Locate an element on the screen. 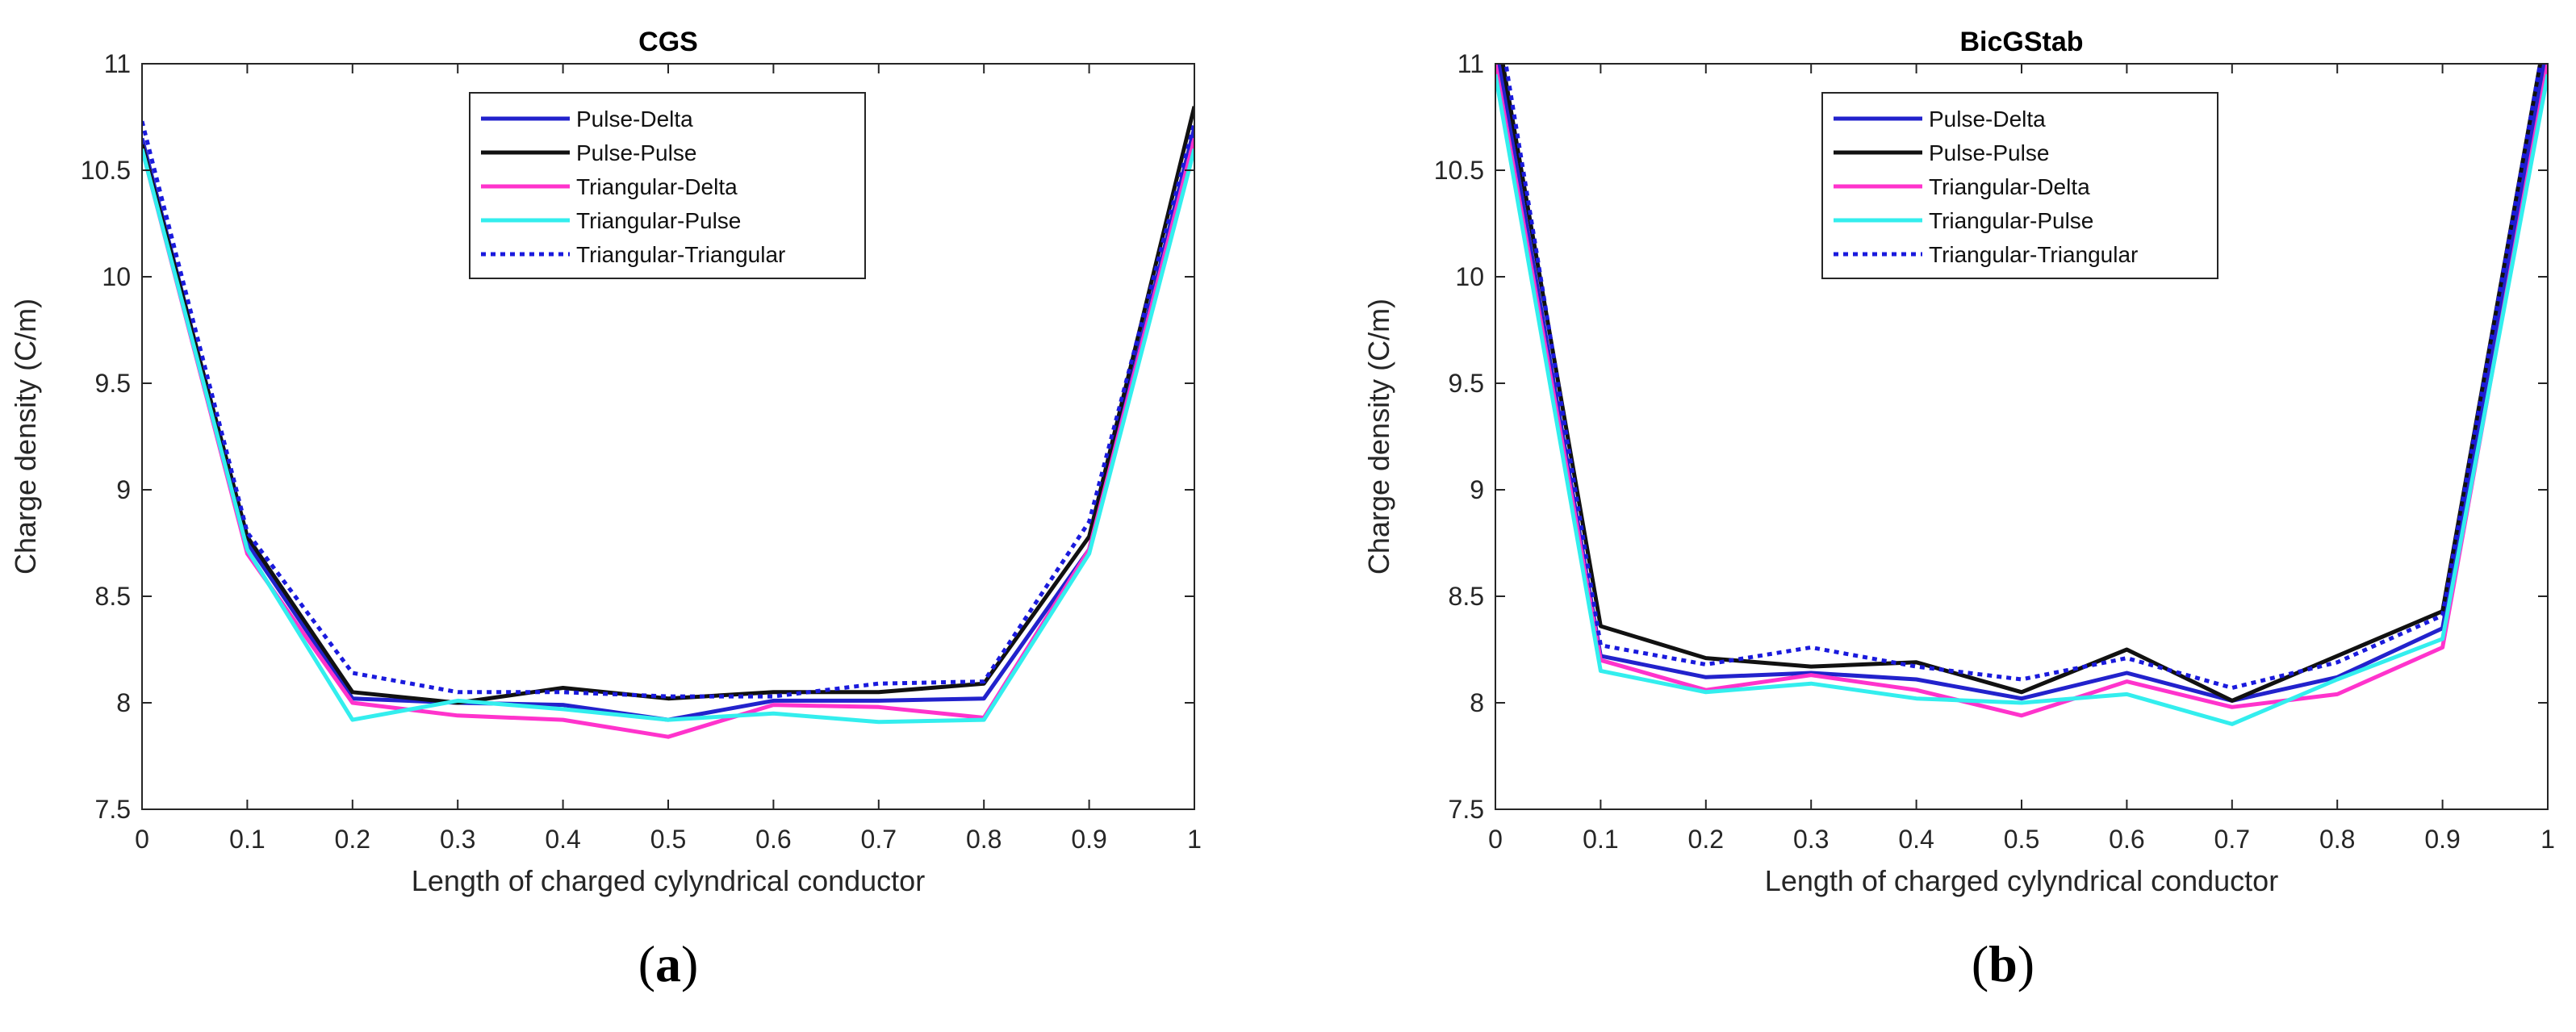 The image size is (2576, 1032). subcaption-a: (a) is located at coordinates (668, 963).